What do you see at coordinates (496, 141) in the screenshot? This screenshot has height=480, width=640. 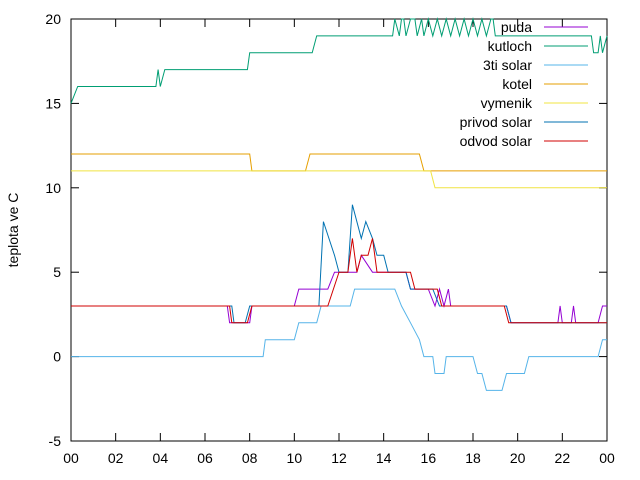 I see `legend-label: odvod solar` at bounding box center [496, 141].